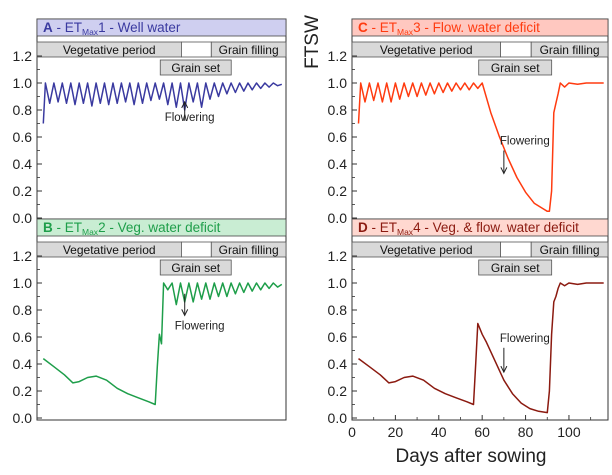  I want to click on x-tick-label: 100, so click(569, 432).